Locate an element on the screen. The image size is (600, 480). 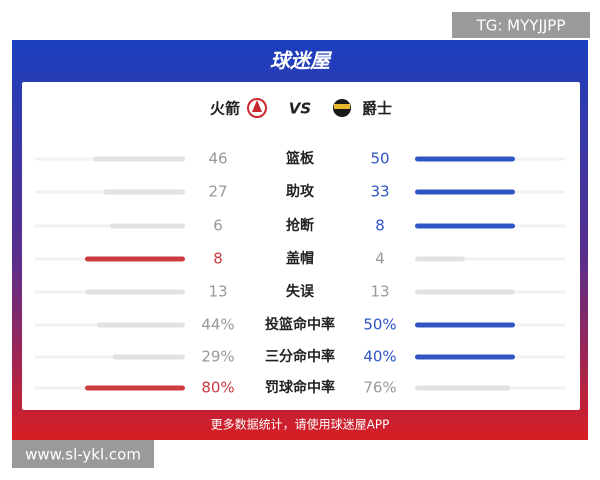
away-value: 40% is located at coordinates (379, 357).